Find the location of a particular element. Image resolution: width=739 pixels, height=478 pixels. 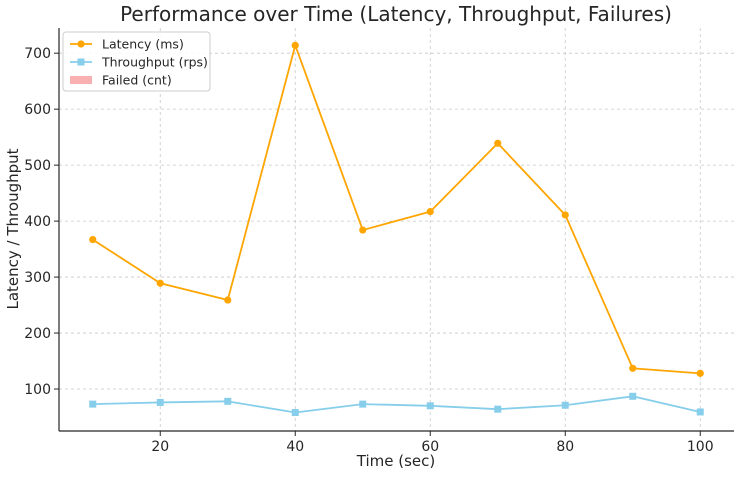

legend-label-2: Failed (cnt) is located at coordinates (137, 80).